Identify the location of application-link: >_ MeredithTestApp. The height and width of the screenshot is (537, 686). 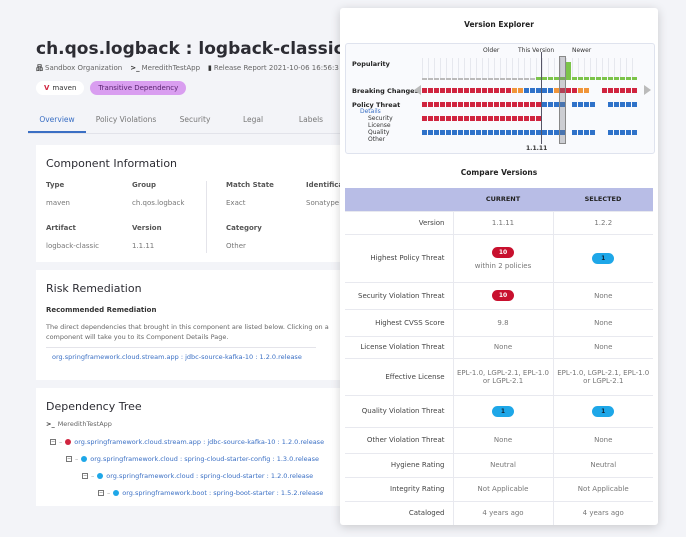
(165, 68).